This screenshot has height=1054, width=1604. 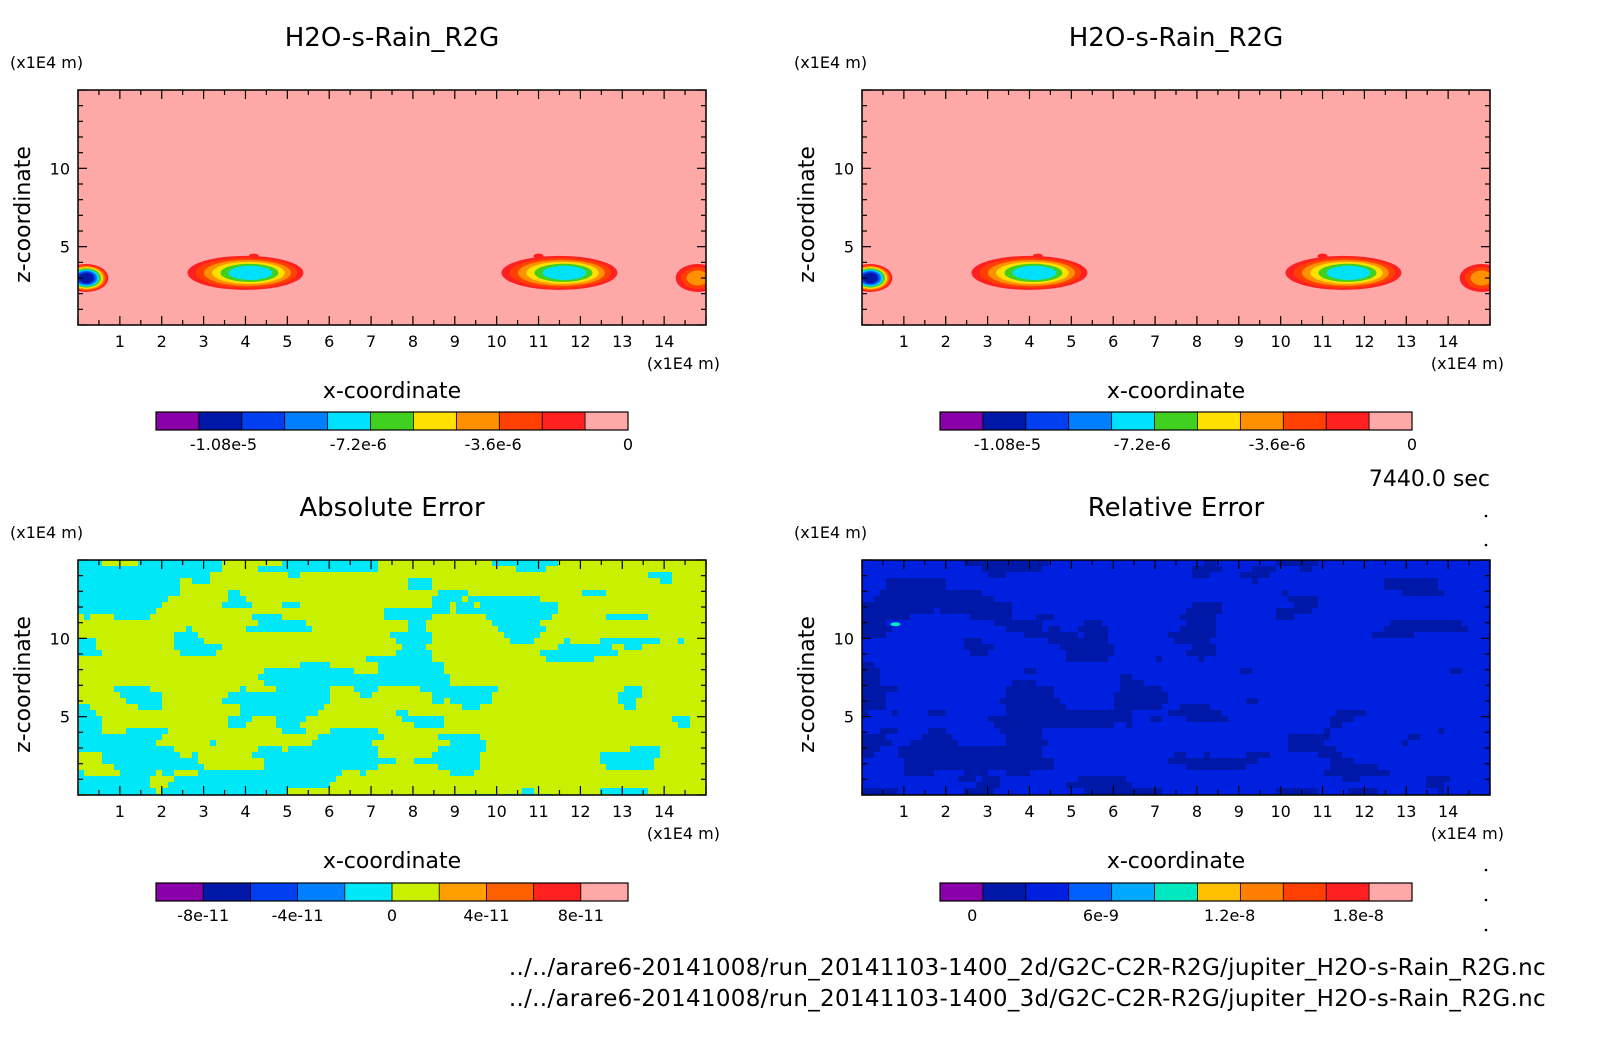 What do you see at coordinates (1406, 811) in the screenshot?
I see `x-tick-label: 13` at bounding box center [1406, 811].